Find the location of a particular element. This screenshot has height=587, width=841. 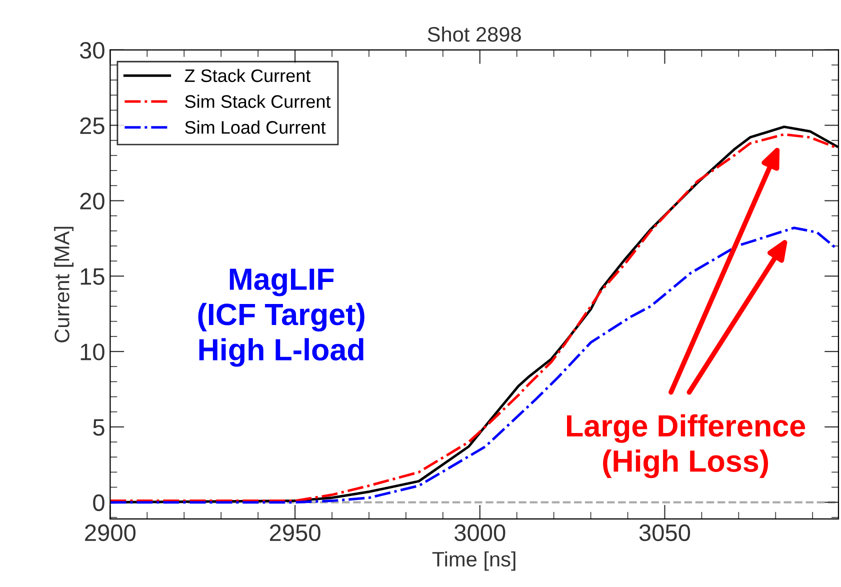

annotation: Large Difference (High Loss) is located at coordinates (686, 446).